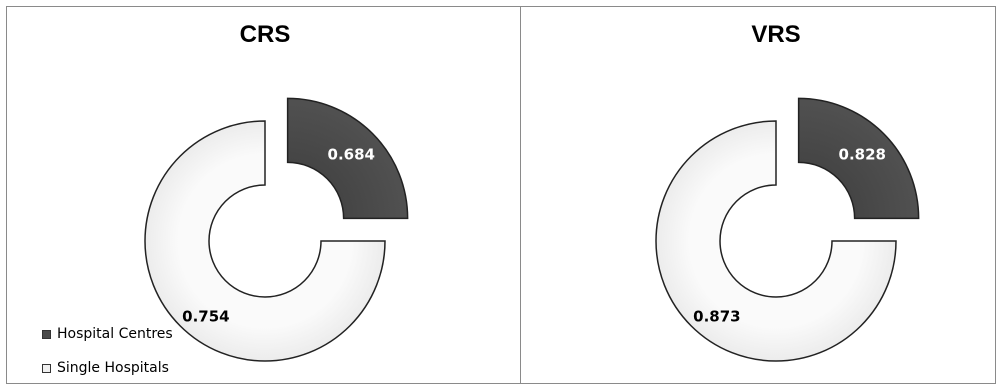 This screenshot has width=1002, height=392. I want to click on legend-swatch-single-hospitals, so click(46, 368).